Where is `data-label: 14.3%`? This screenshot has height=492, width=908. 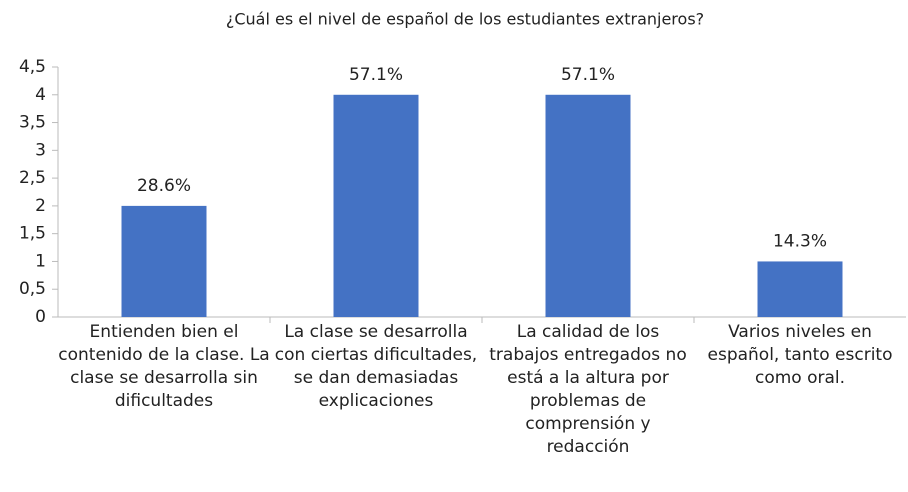
data-label: 14.3% is located at coordinates (800, 241).